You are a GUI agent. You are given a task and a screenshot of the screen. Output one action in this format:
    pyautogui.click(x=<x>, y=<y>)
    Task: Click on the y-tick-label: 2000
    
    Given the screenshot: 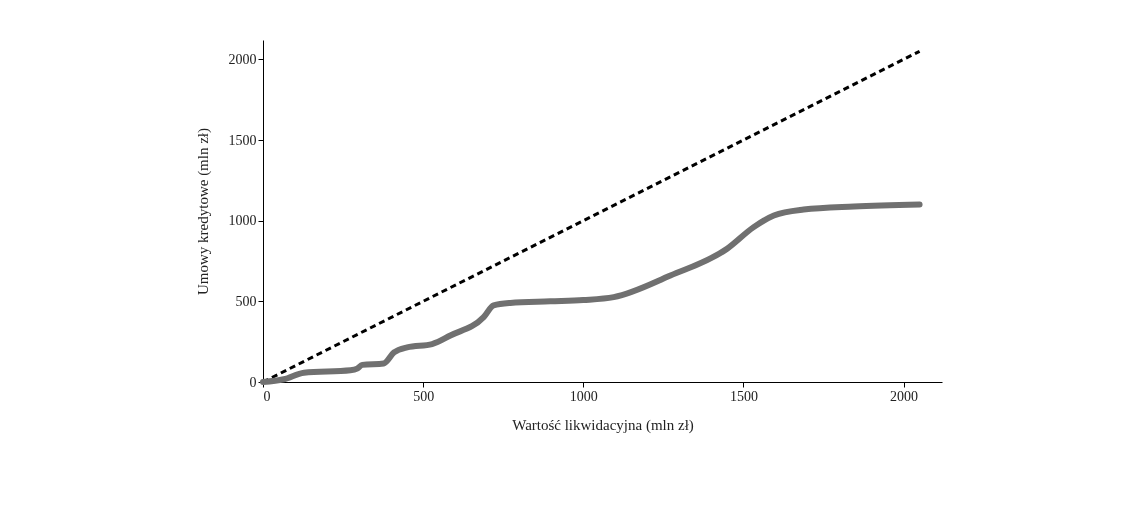 What is the action you would take?
    pyautogui.click(x=242, y=59)
    